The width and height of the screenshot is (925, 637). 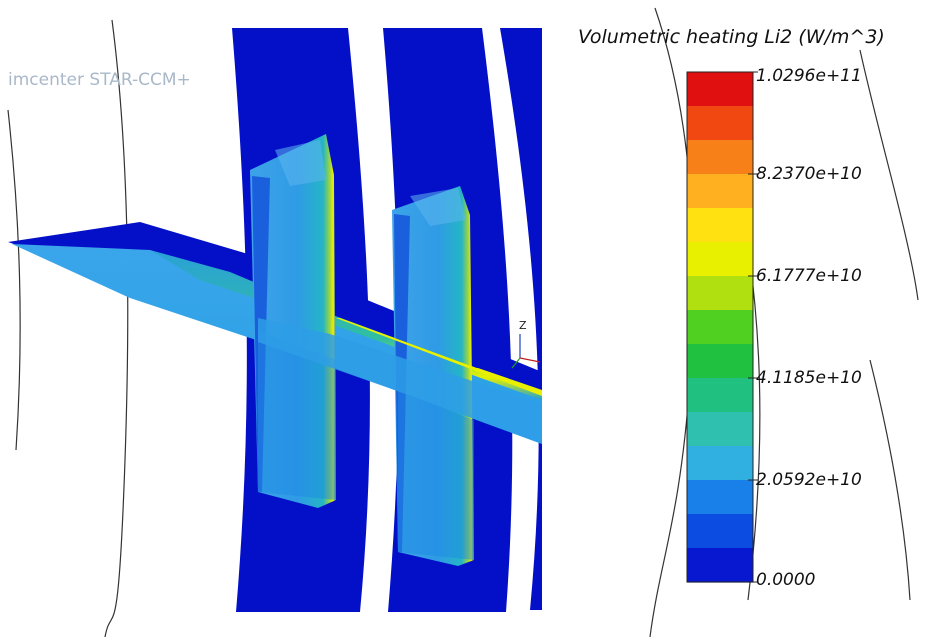 What do you see at coordinates (809, 276) in the screenshot?
I see `colorbar-tick-label: 6.1777e+10` at bounding box center [809, 276].